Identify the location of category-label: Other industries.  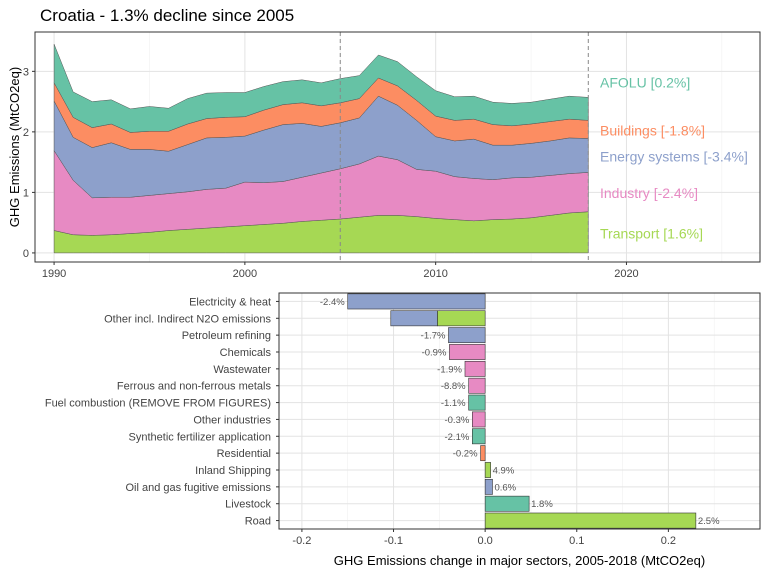
(232, 420).